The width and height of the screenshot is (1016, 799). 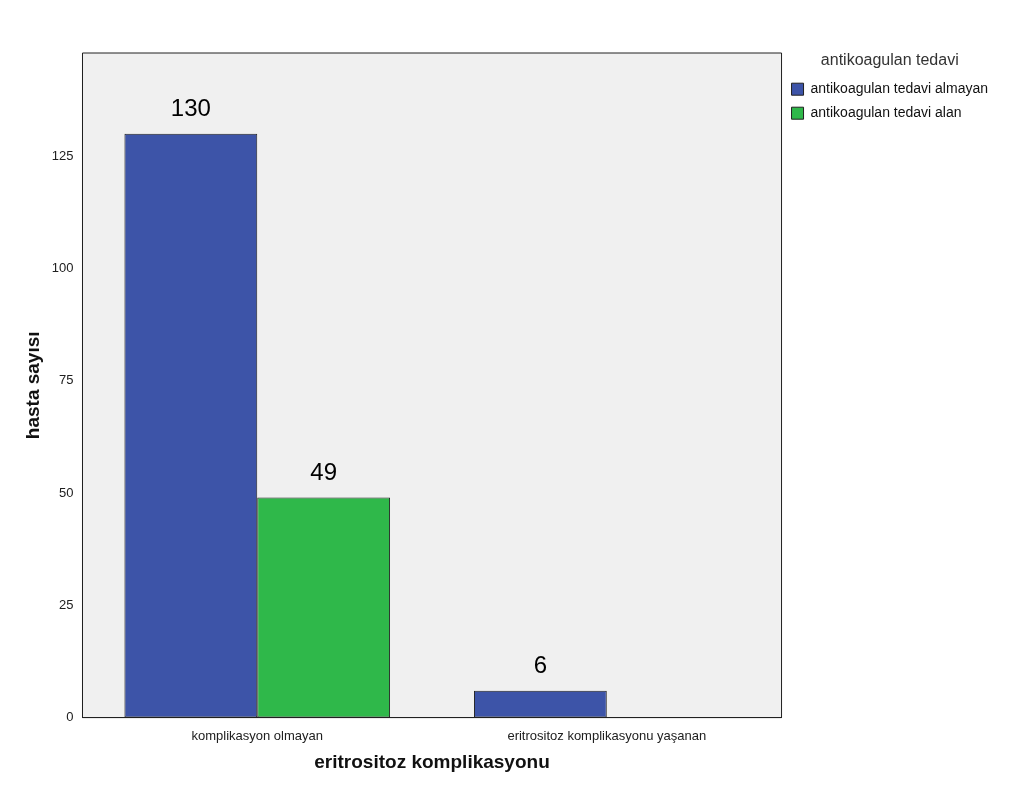 I want to click on y-tick-label: 100, so click(x=62, y=268).